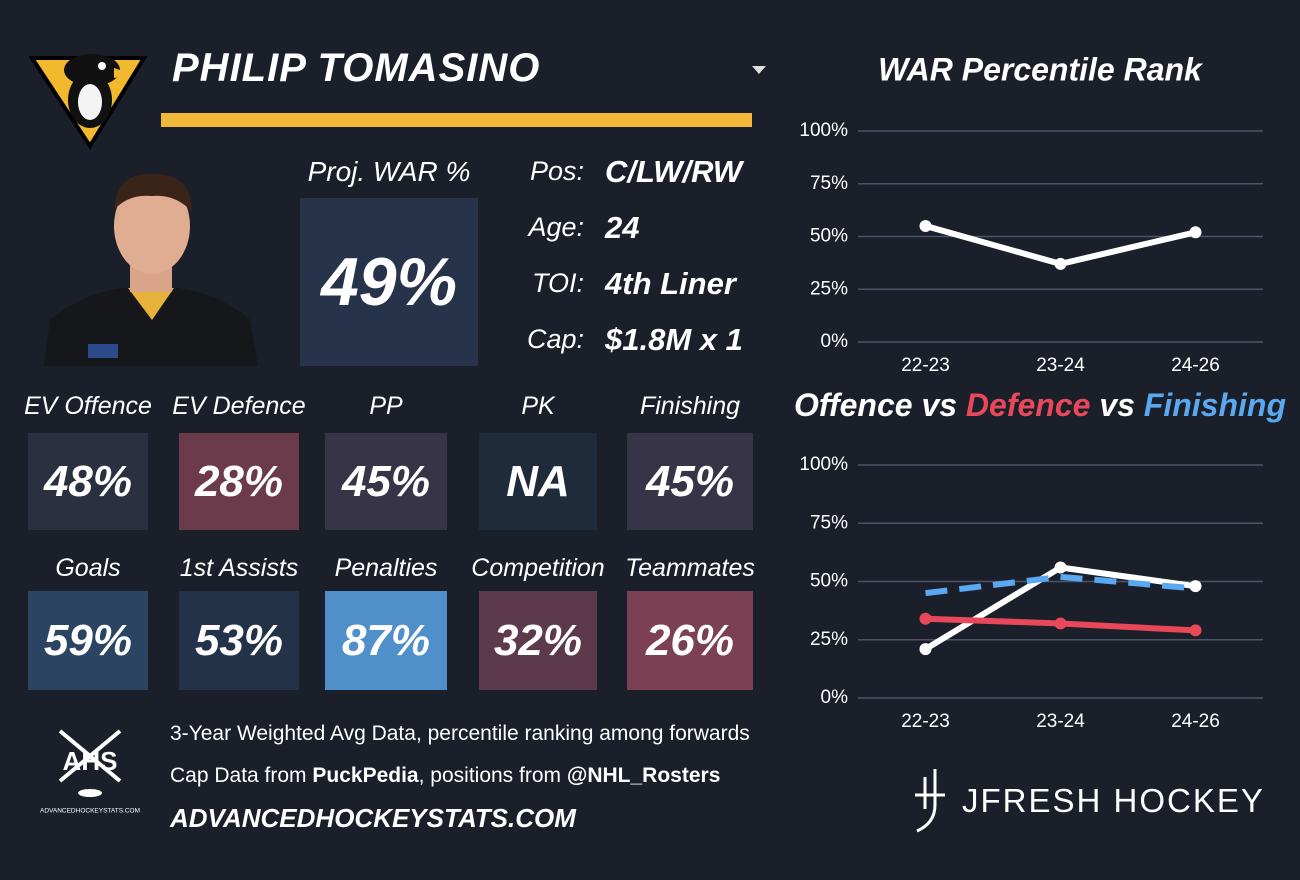 This screenshot has width=1300, height=880. Describe the element at coordinates (759, 70) in the screenshot. I see `dropdown-caret` at that location.